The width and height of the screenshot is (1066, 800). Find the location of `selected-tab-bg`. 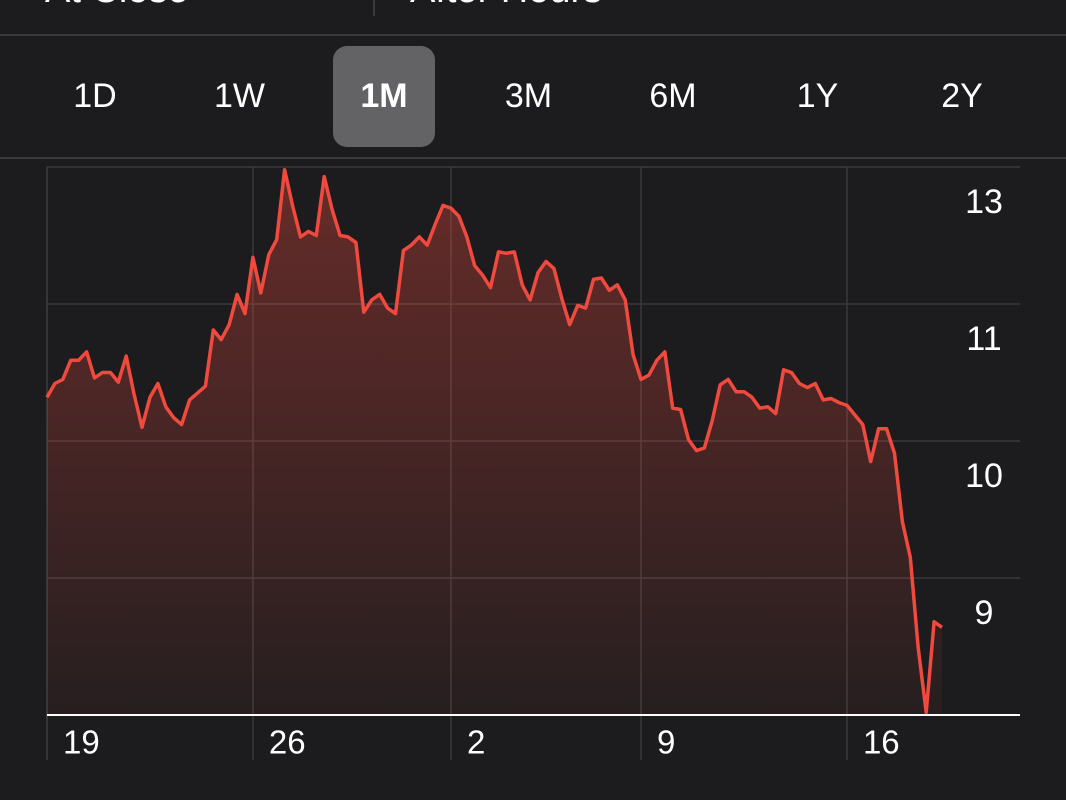

selected-tab-bg is located at coordinates (384, 96).